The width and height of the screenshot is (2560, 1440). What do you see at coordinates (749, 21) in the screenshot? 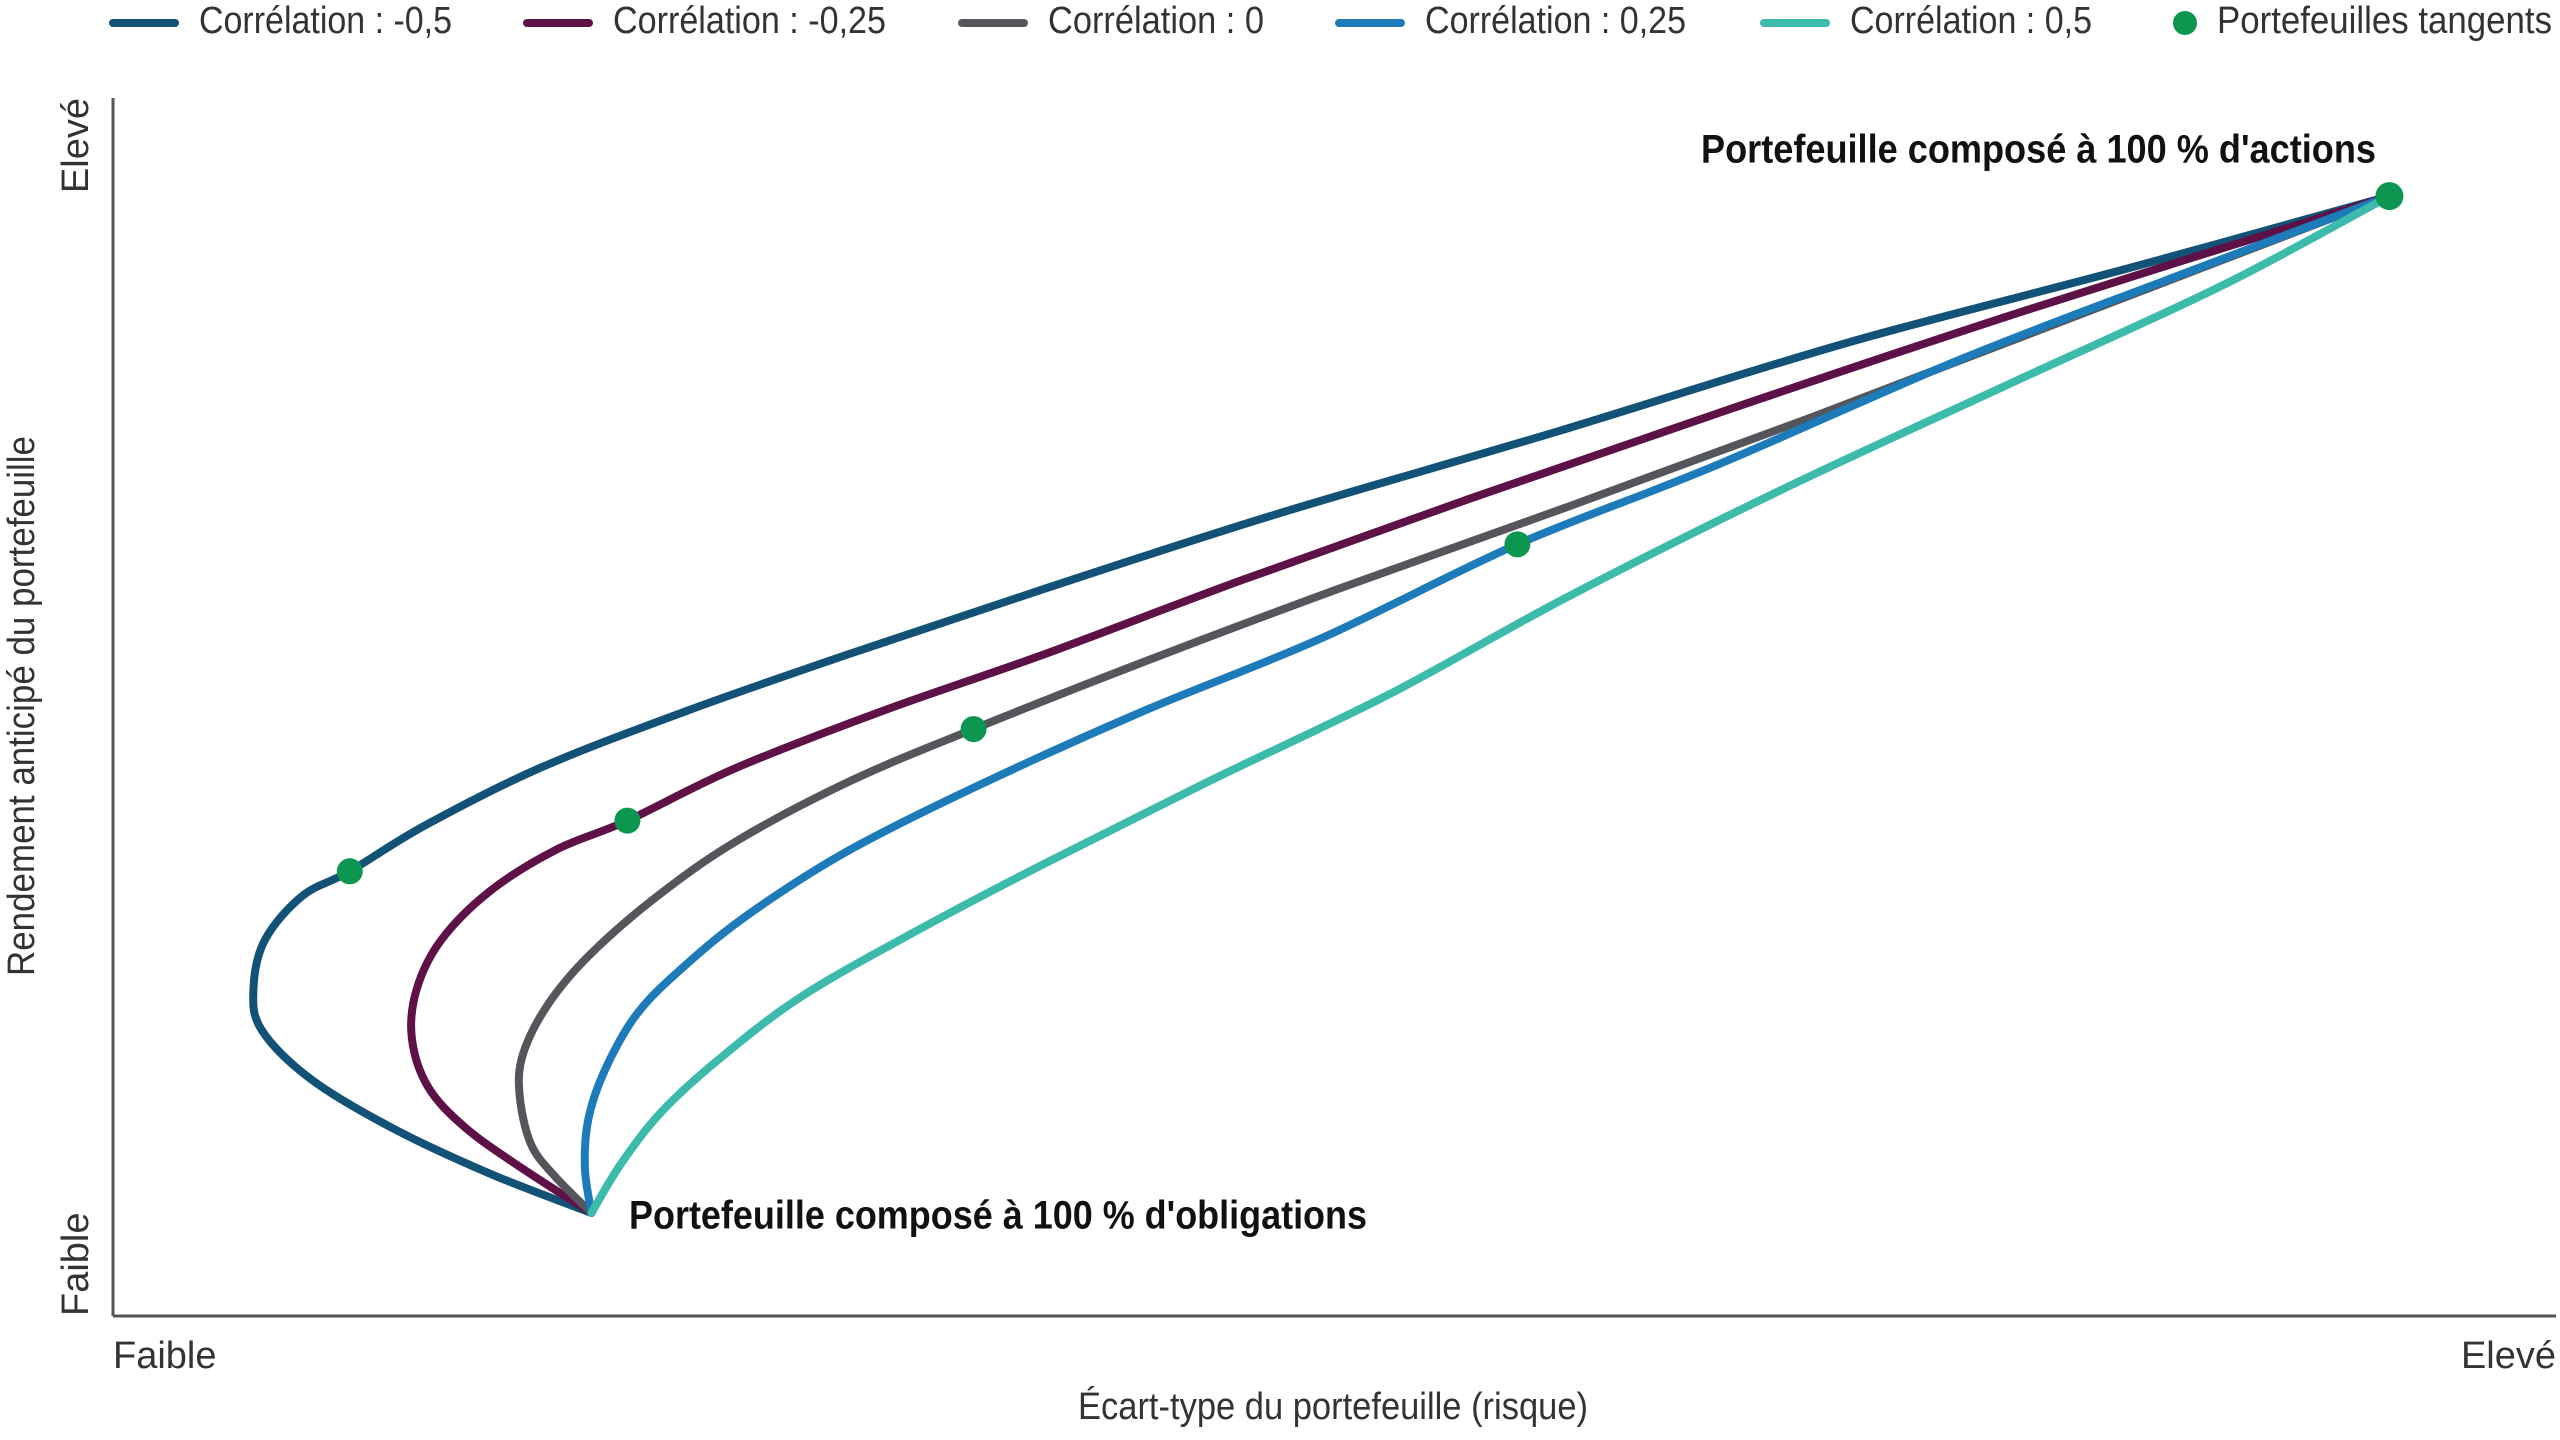
I see `legend-text: Corrélation : -0,25` at bounding box center [749, 21].